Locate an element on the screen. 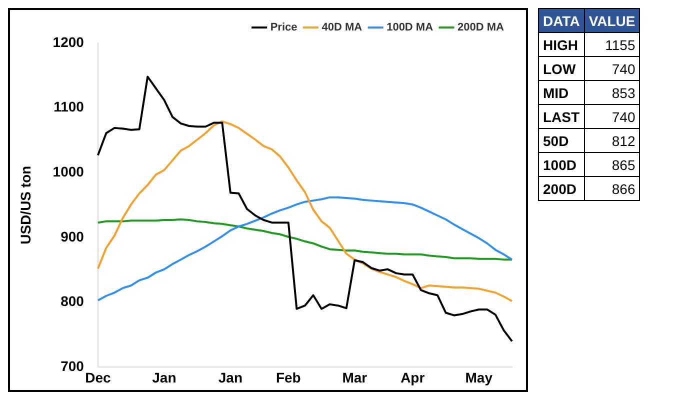 This screenshot has height=399, width=674. text: 865 is located at coordinates (612, 164).